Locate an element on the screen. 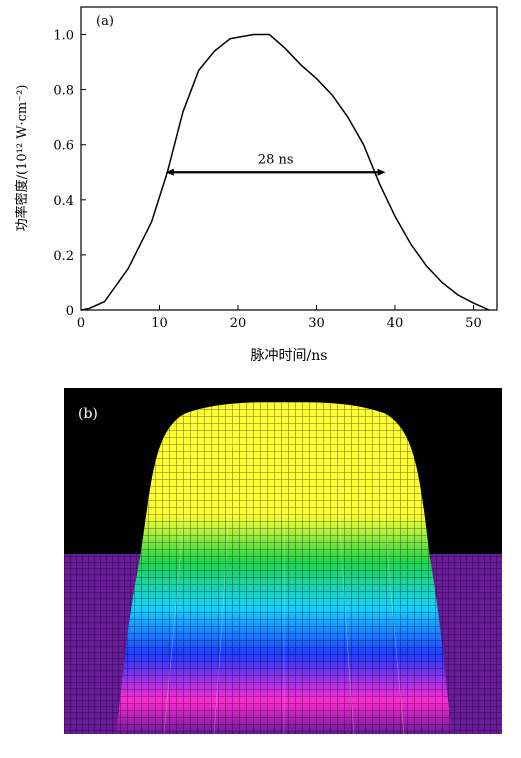 The image size is (521, 758). x-tick-label: 0 is located at coordinates (81, 323).